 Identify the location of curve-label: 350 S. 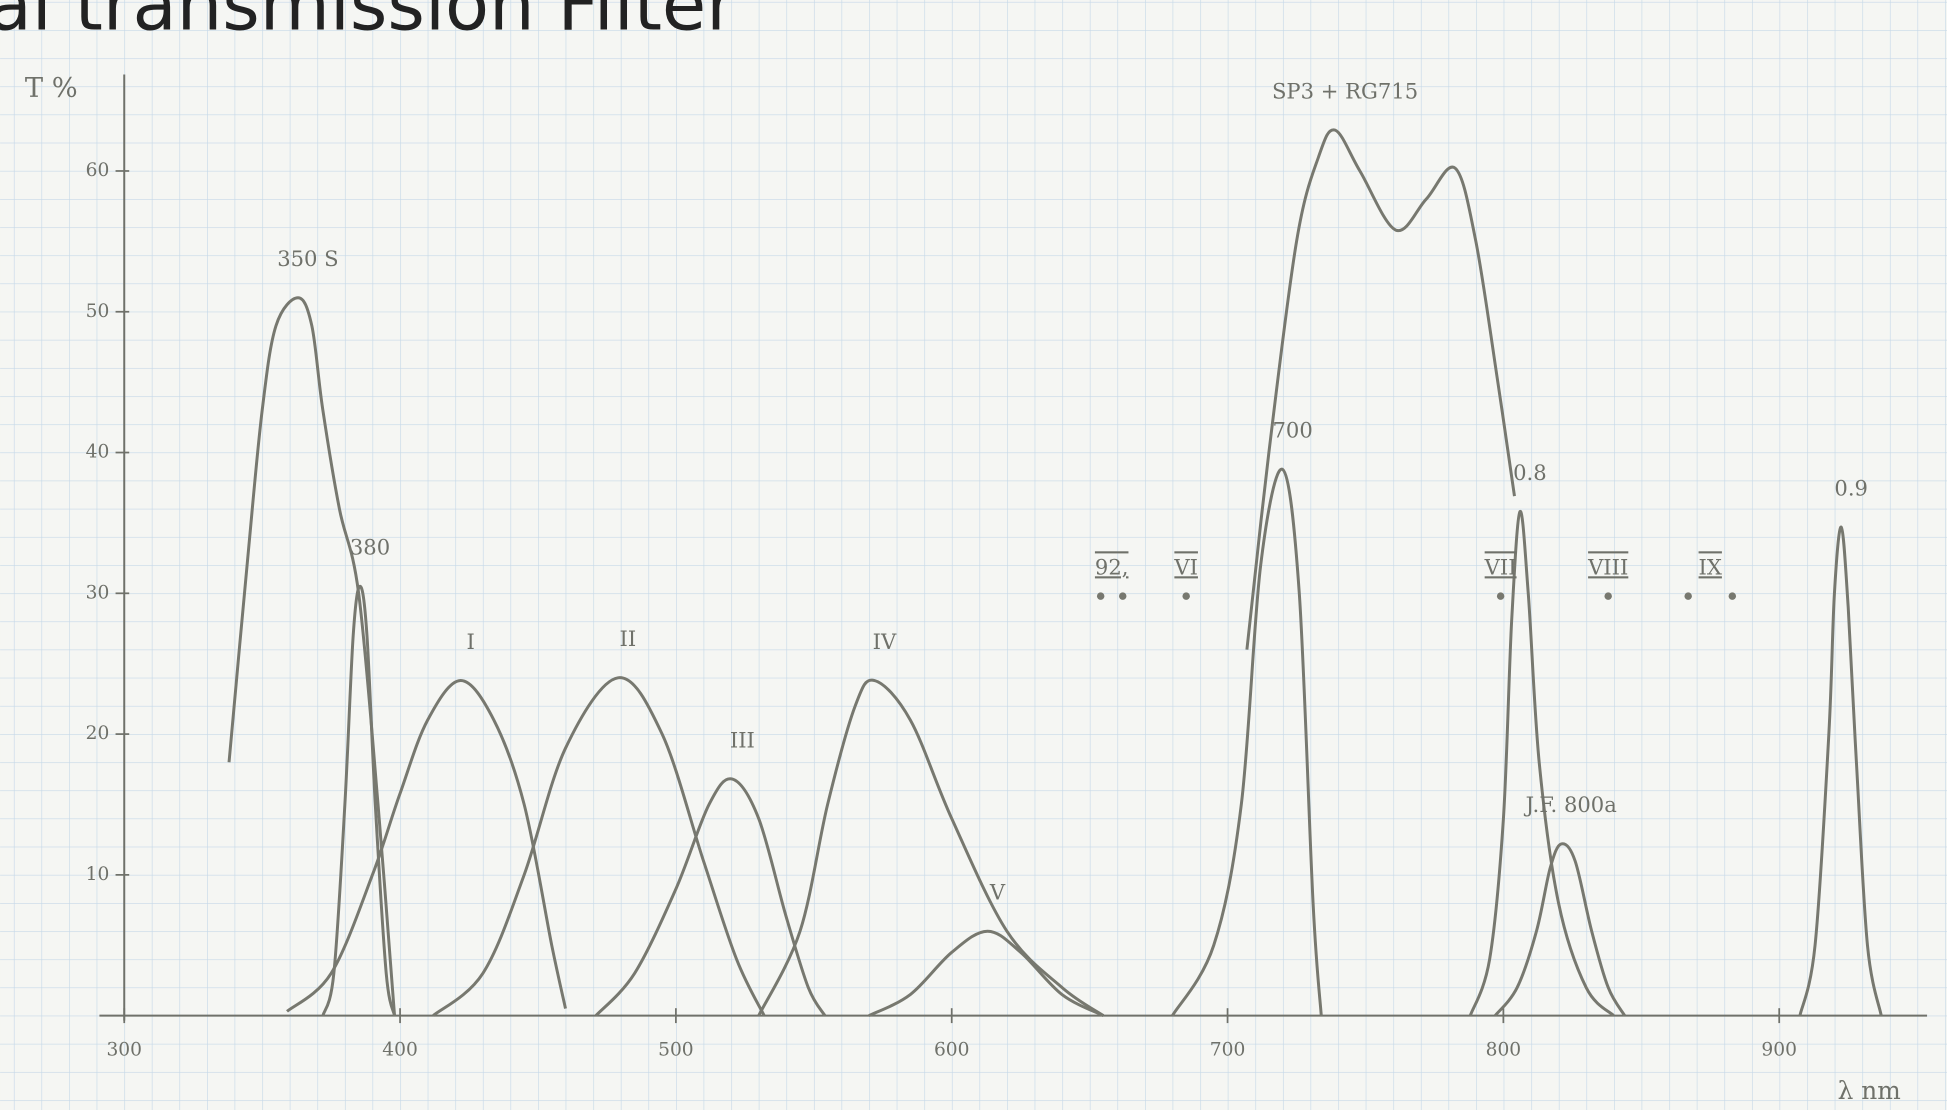
(307, 258).